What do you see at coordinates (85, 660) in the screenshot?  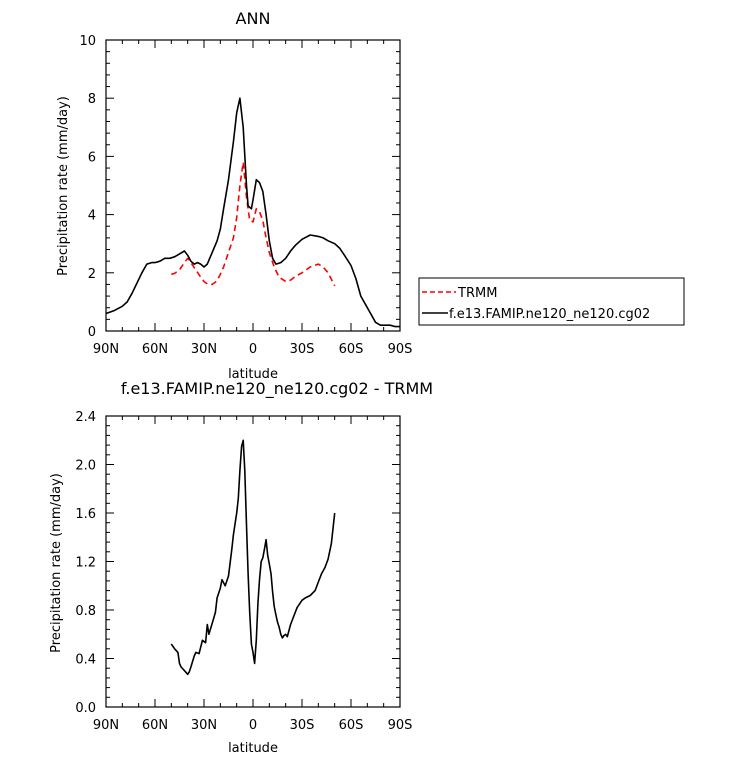 I see `y-tick-label: 0.4` at bounding box center [85, 660].